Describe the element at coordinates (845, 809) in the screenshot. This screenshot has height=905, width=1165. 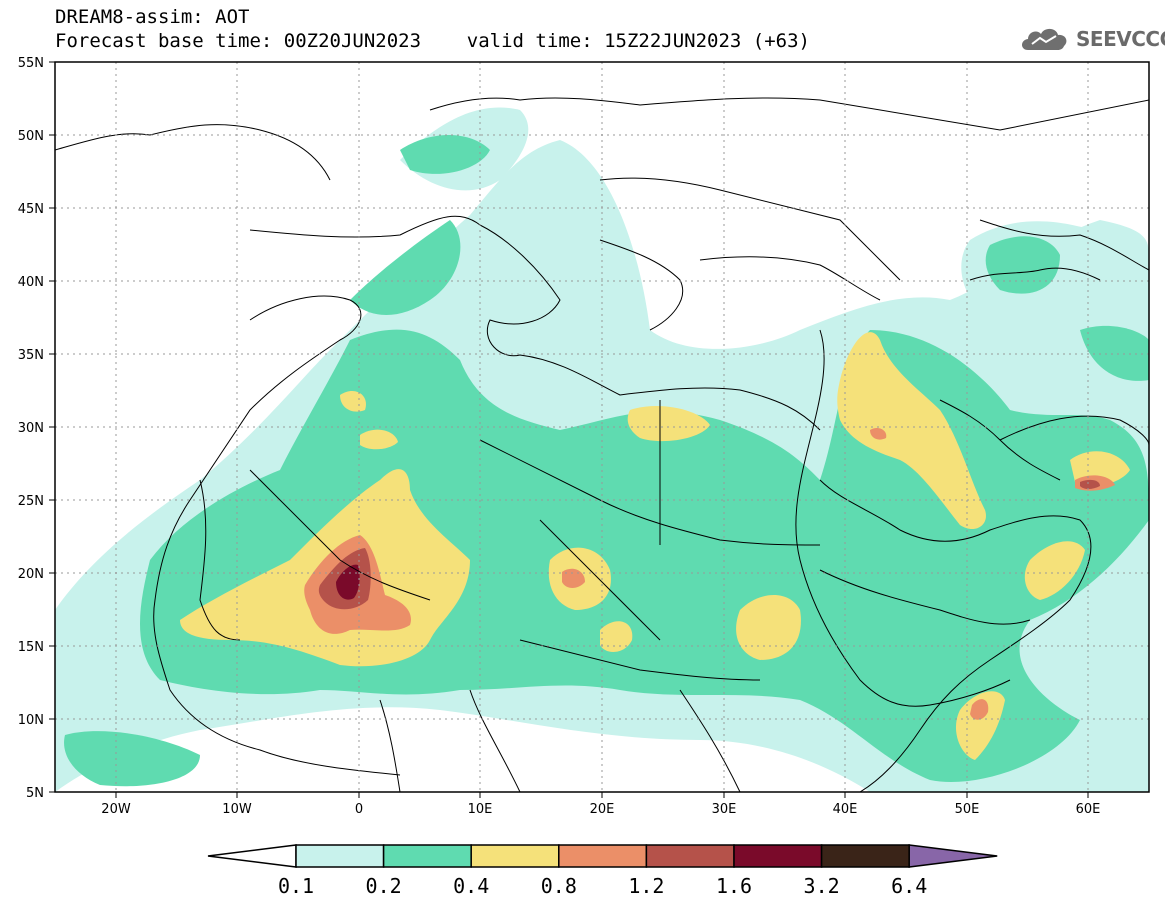
I see `lon-tick-label: 40E` at that location.